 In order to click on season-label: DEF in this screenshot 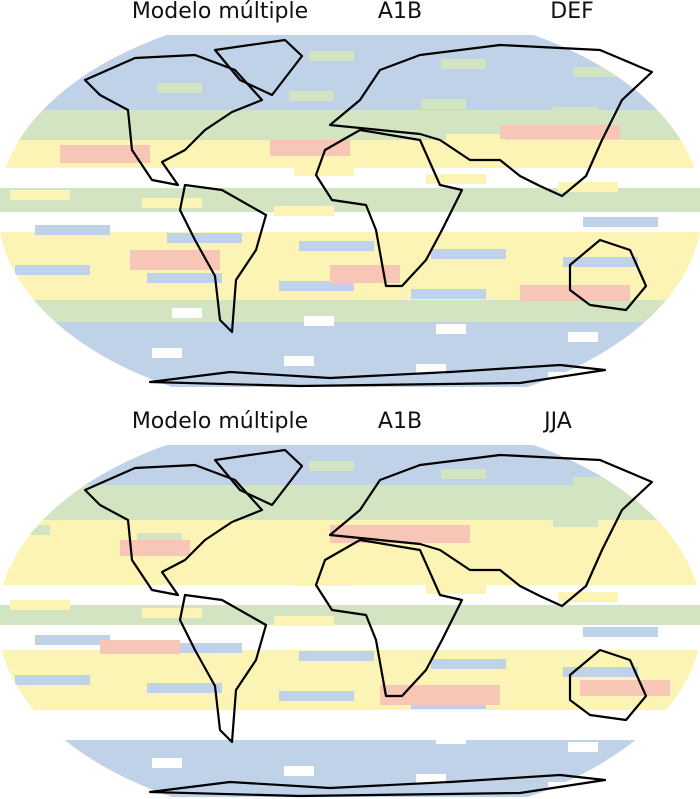, I will do `click(572, 12)`.